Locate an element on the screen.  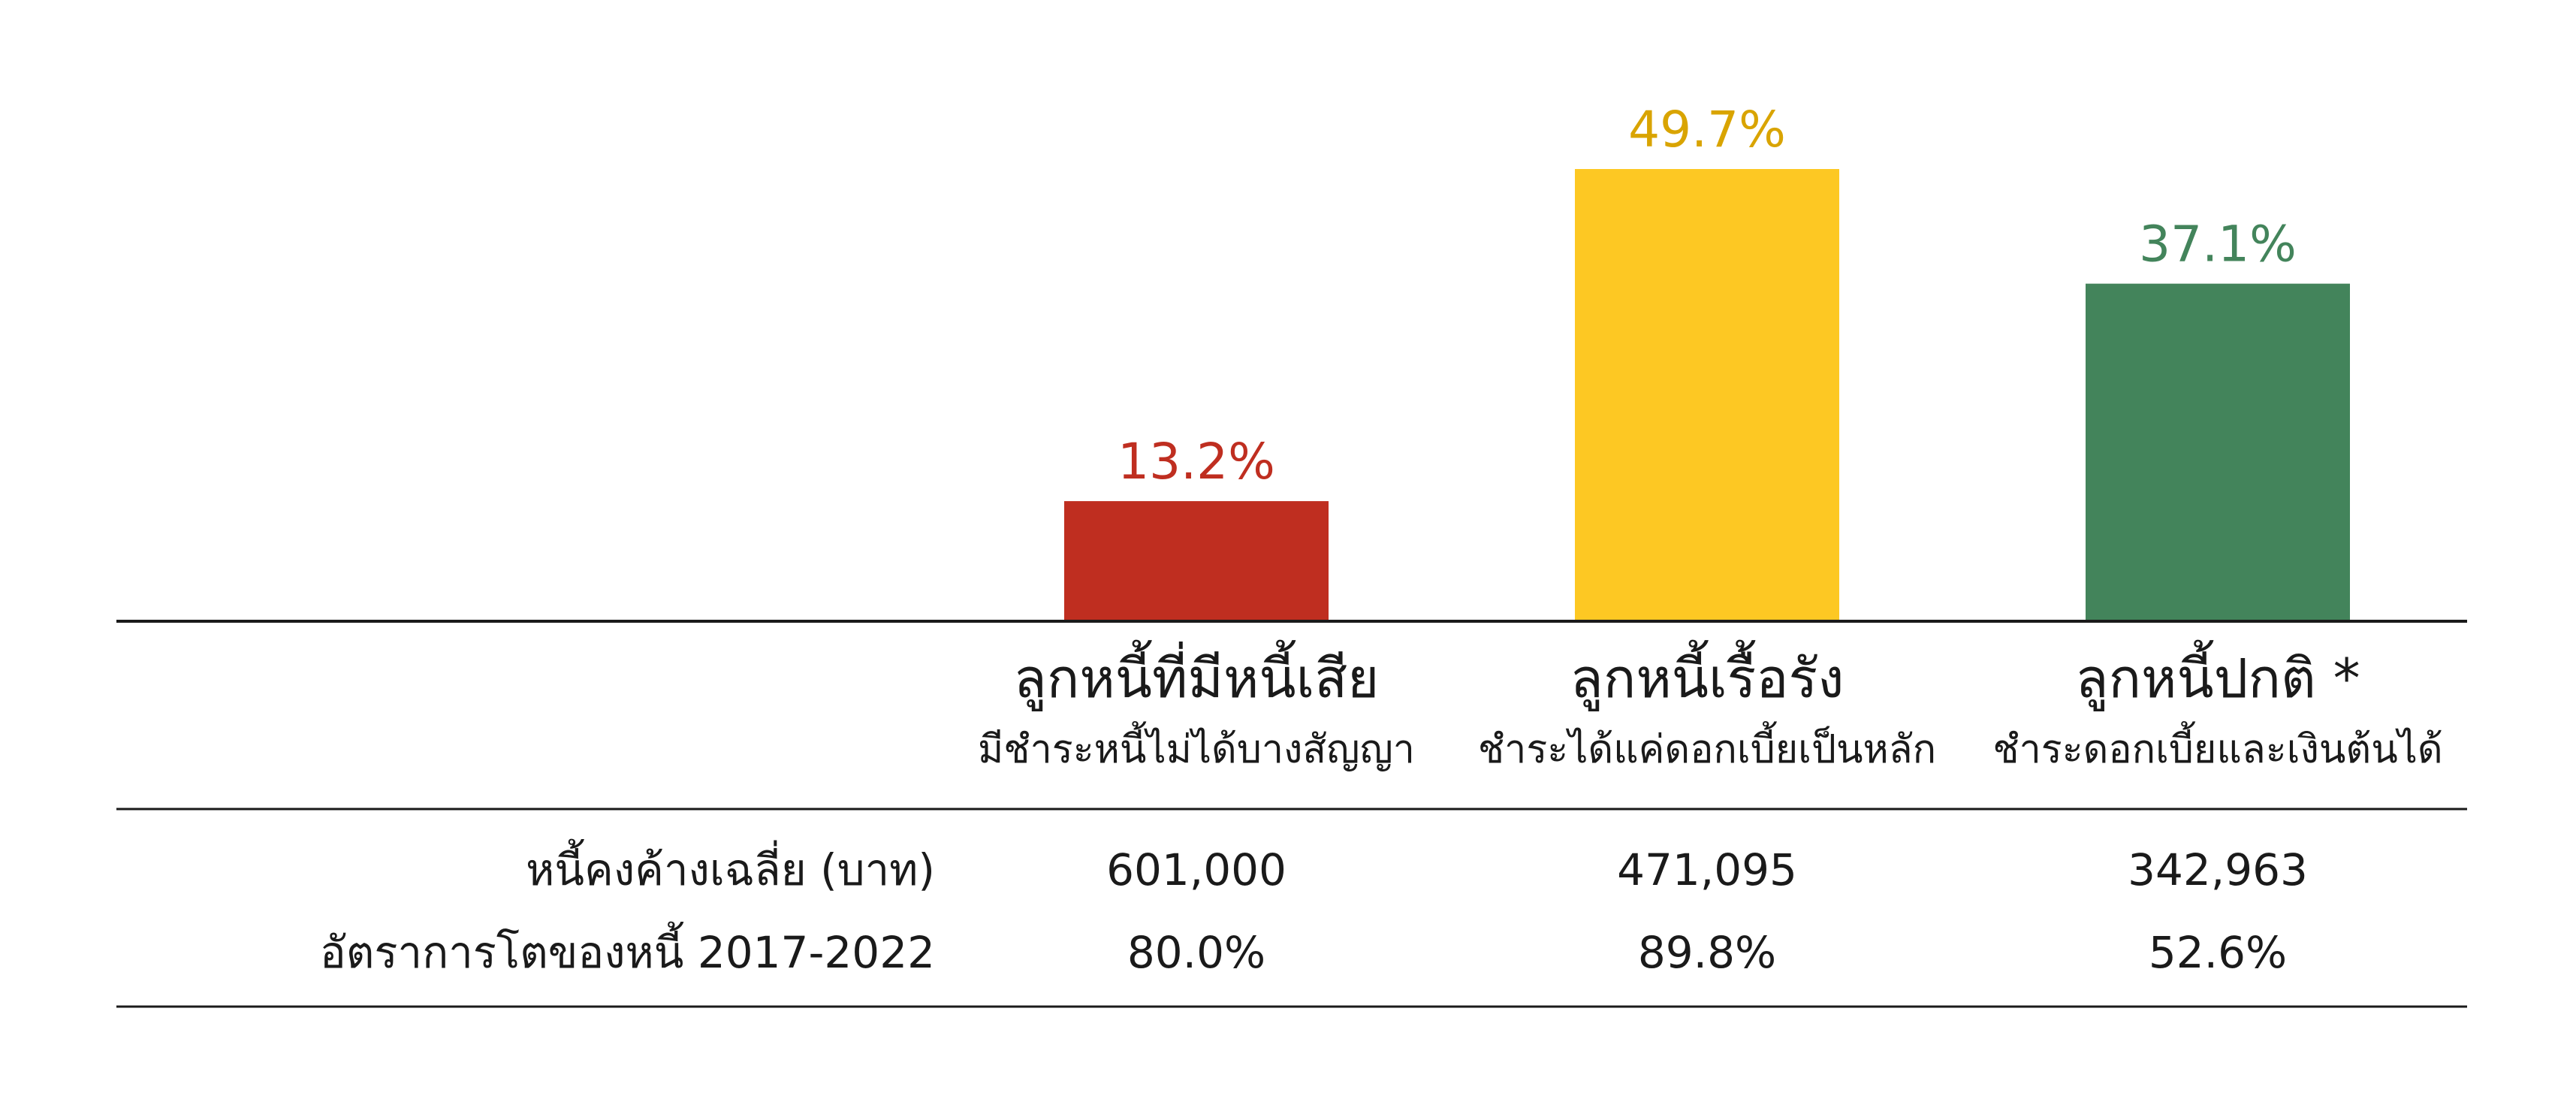
category-subtitle-1: มีชำระหนี้ไม่ได้บางสัญญา is located at coordinates (1196, 746).